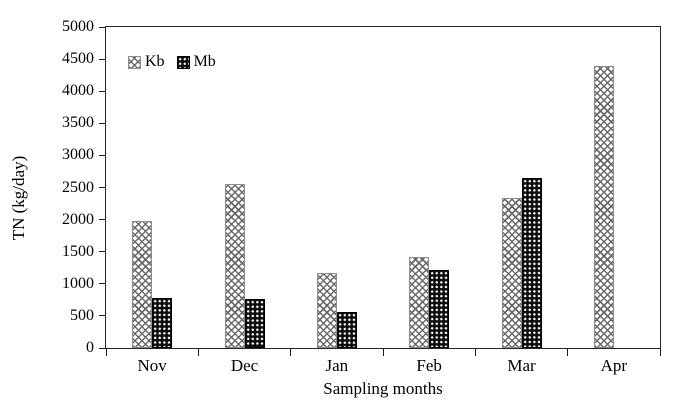 Image resolution: width=700 pixels, height=411 pixels. What do you see at coordinates (155, 61) in the screenshot?
I see `legend-label-kb: Kb` at bounding box center [155, 61].